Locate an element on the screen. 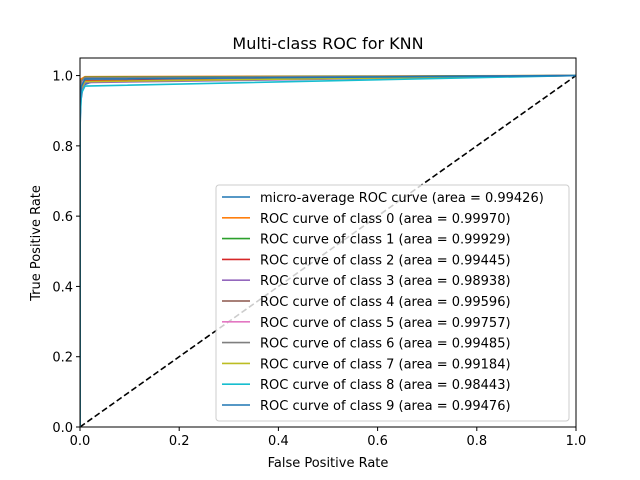 The width and height of the screenshot is (640, 480). legend-entry-label: ROC curve of class 8 (area = 0.98443) is located at coordinates (385, 385).